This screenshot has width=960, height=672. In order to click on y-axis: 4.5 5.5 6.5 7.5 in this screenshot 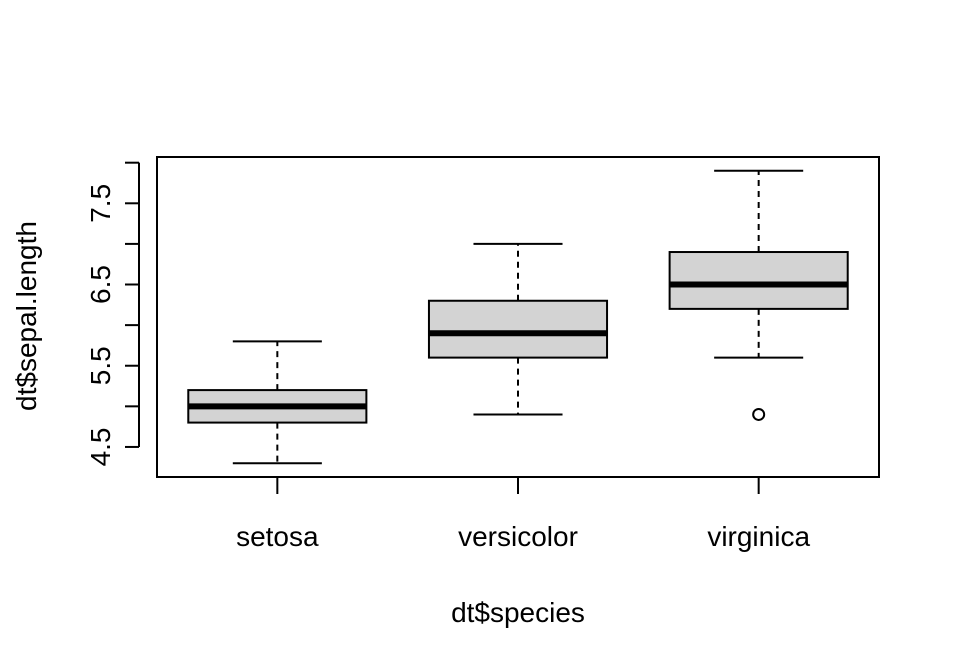, I will do `click(112, 313)`.